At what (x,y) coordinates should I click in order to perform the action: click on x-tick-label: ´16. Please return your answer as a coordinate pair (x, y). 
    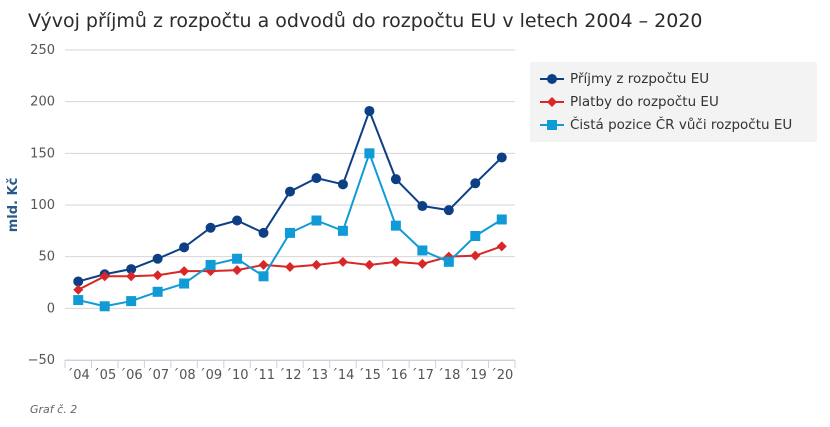
    Looking at the image, I should click on (395, 375).